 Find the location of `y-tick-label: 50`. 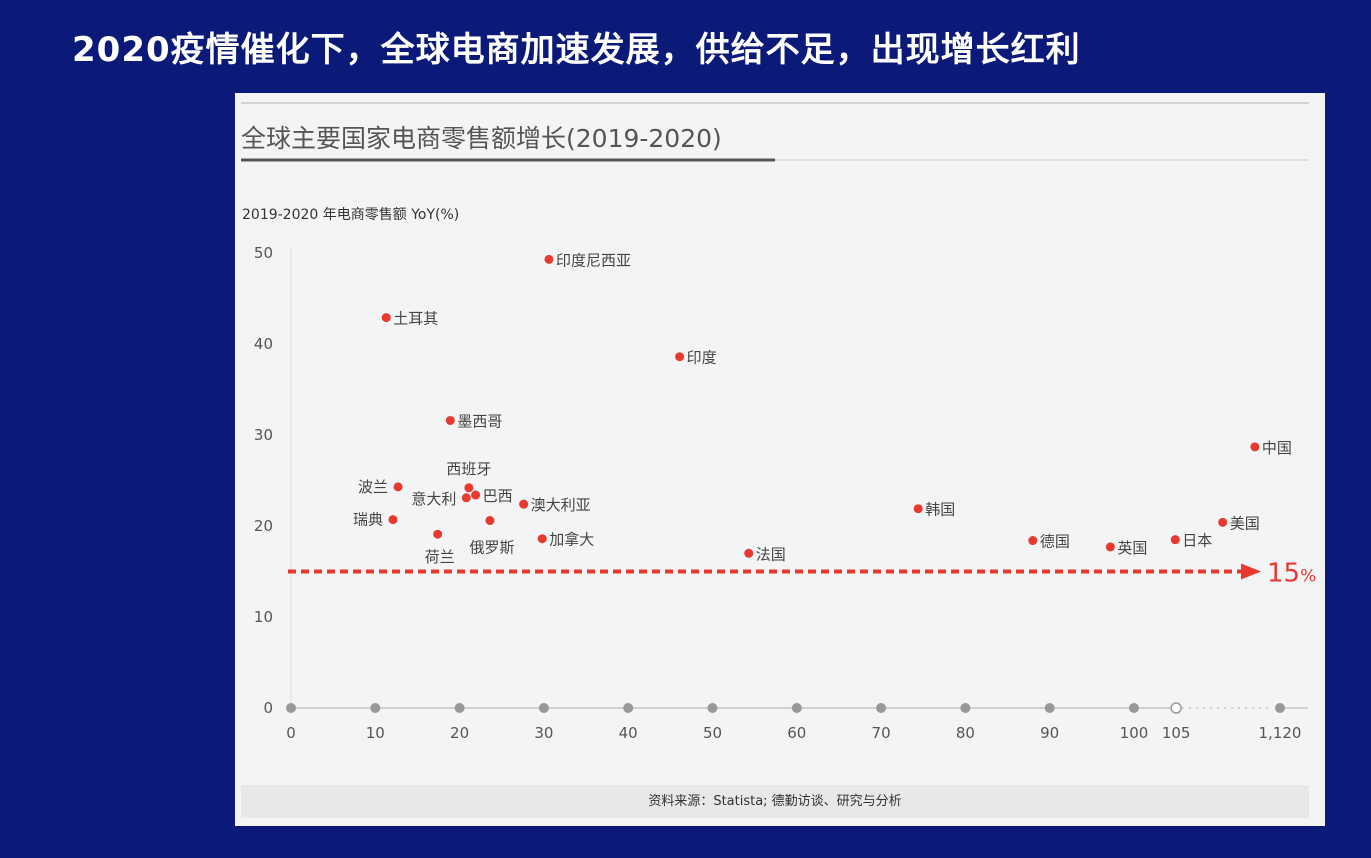

y-tick-label: 50 is located at coordinates (263, 253).